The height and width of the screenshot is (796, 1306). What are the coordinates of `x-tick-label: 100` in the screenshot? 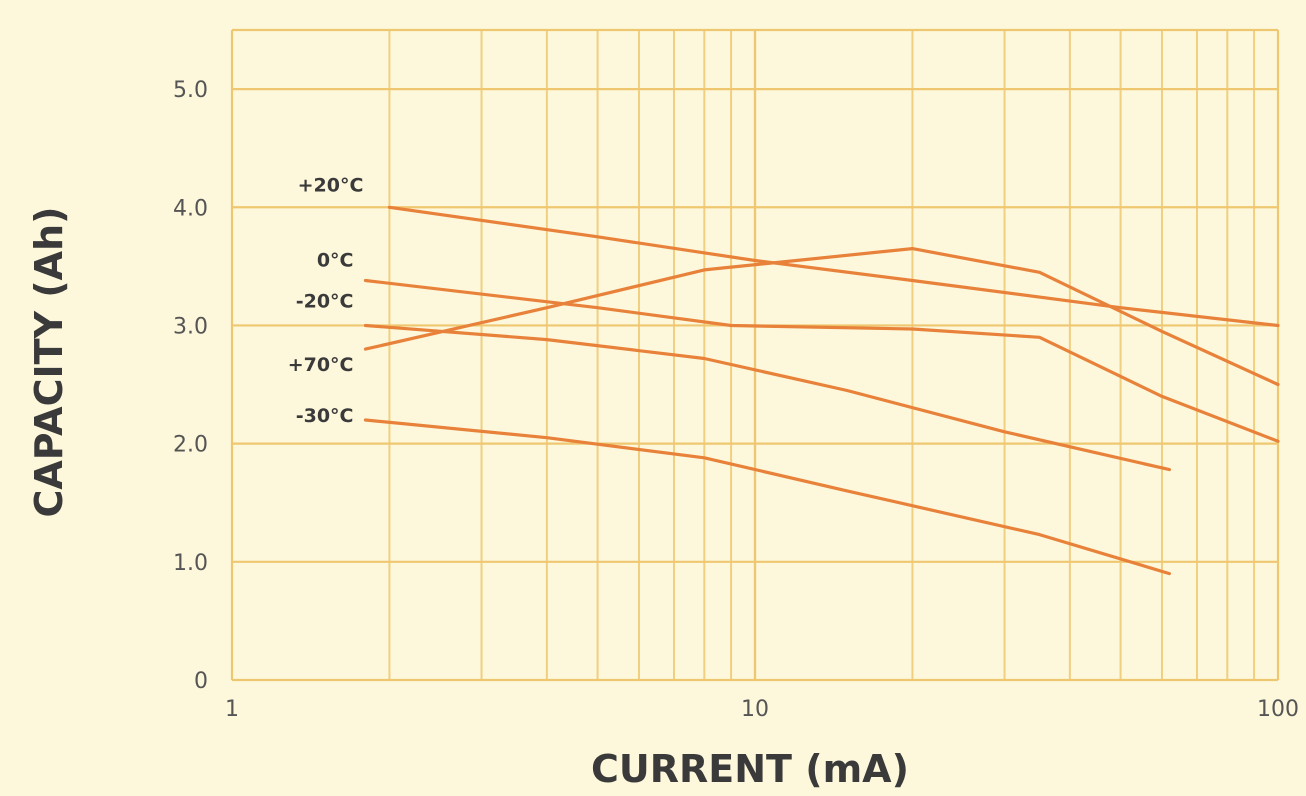 It's located at (1278, 709).